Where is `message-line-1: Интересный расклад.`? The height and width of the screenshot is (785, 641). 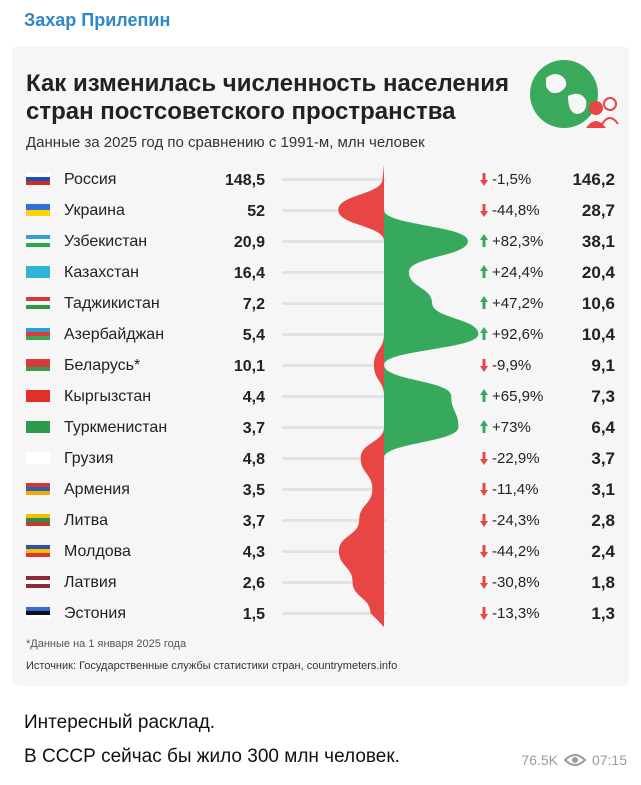 message-line-1: Интересный расклад. is located at coordinates (120, 722).